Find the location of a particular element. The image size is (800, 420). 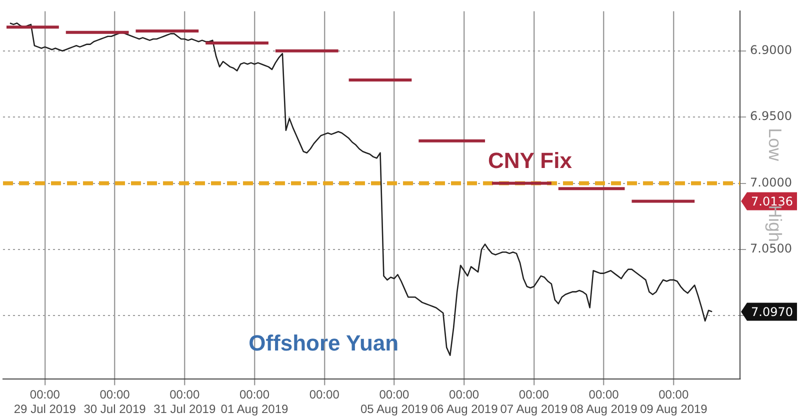

x-tick-label: 00:00 08 Aug 2019 is located at coordinates (604, 402).